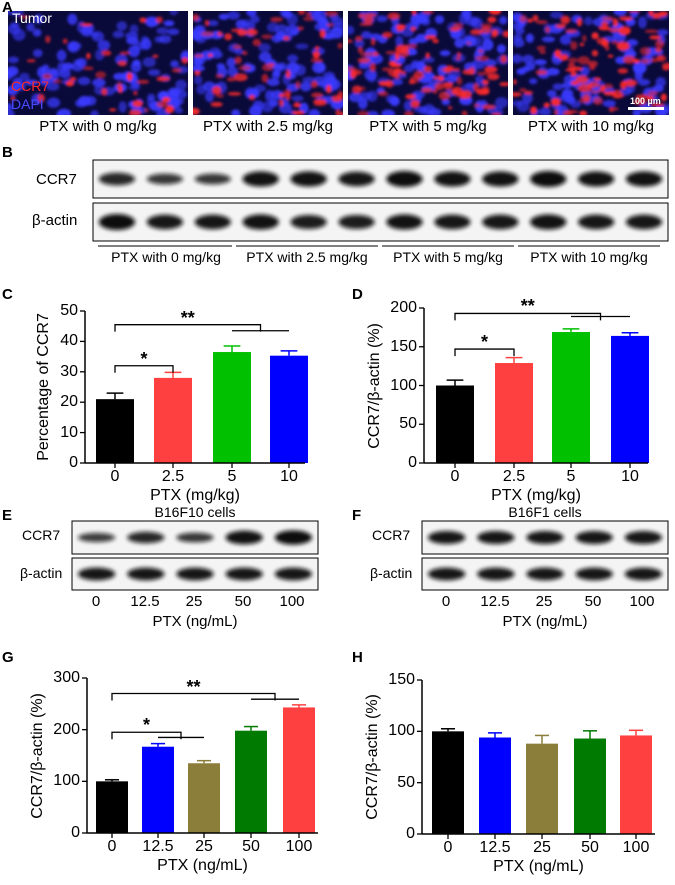  Describe the element at coordinates (27, 104) in the screenshot. I see `dapi-stain-label: DAPI` at that location.